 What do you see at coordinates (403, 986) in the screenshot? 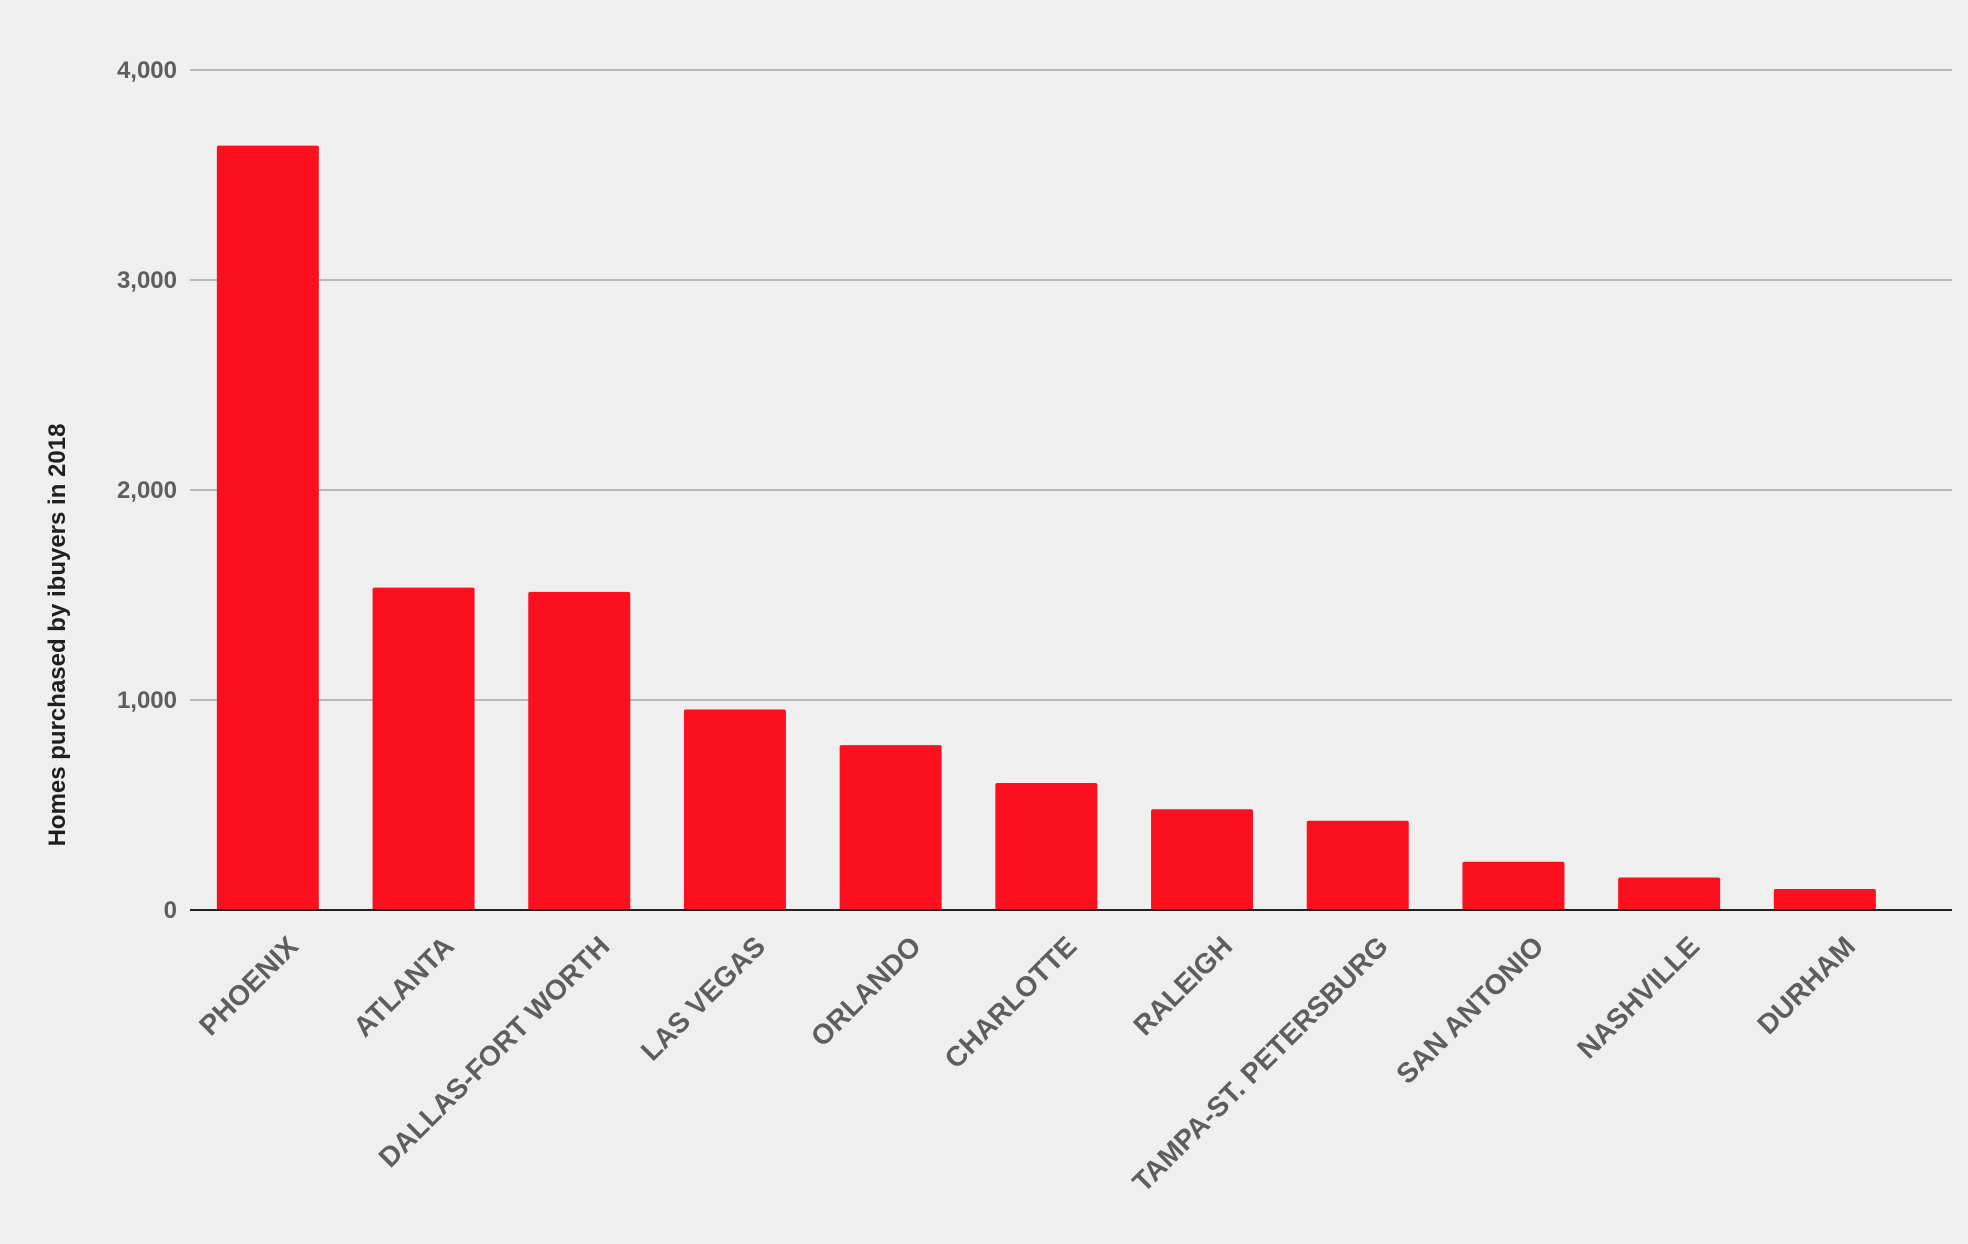
I see `x-tick-label: ATLANTA` at bounding box center [403, 986].